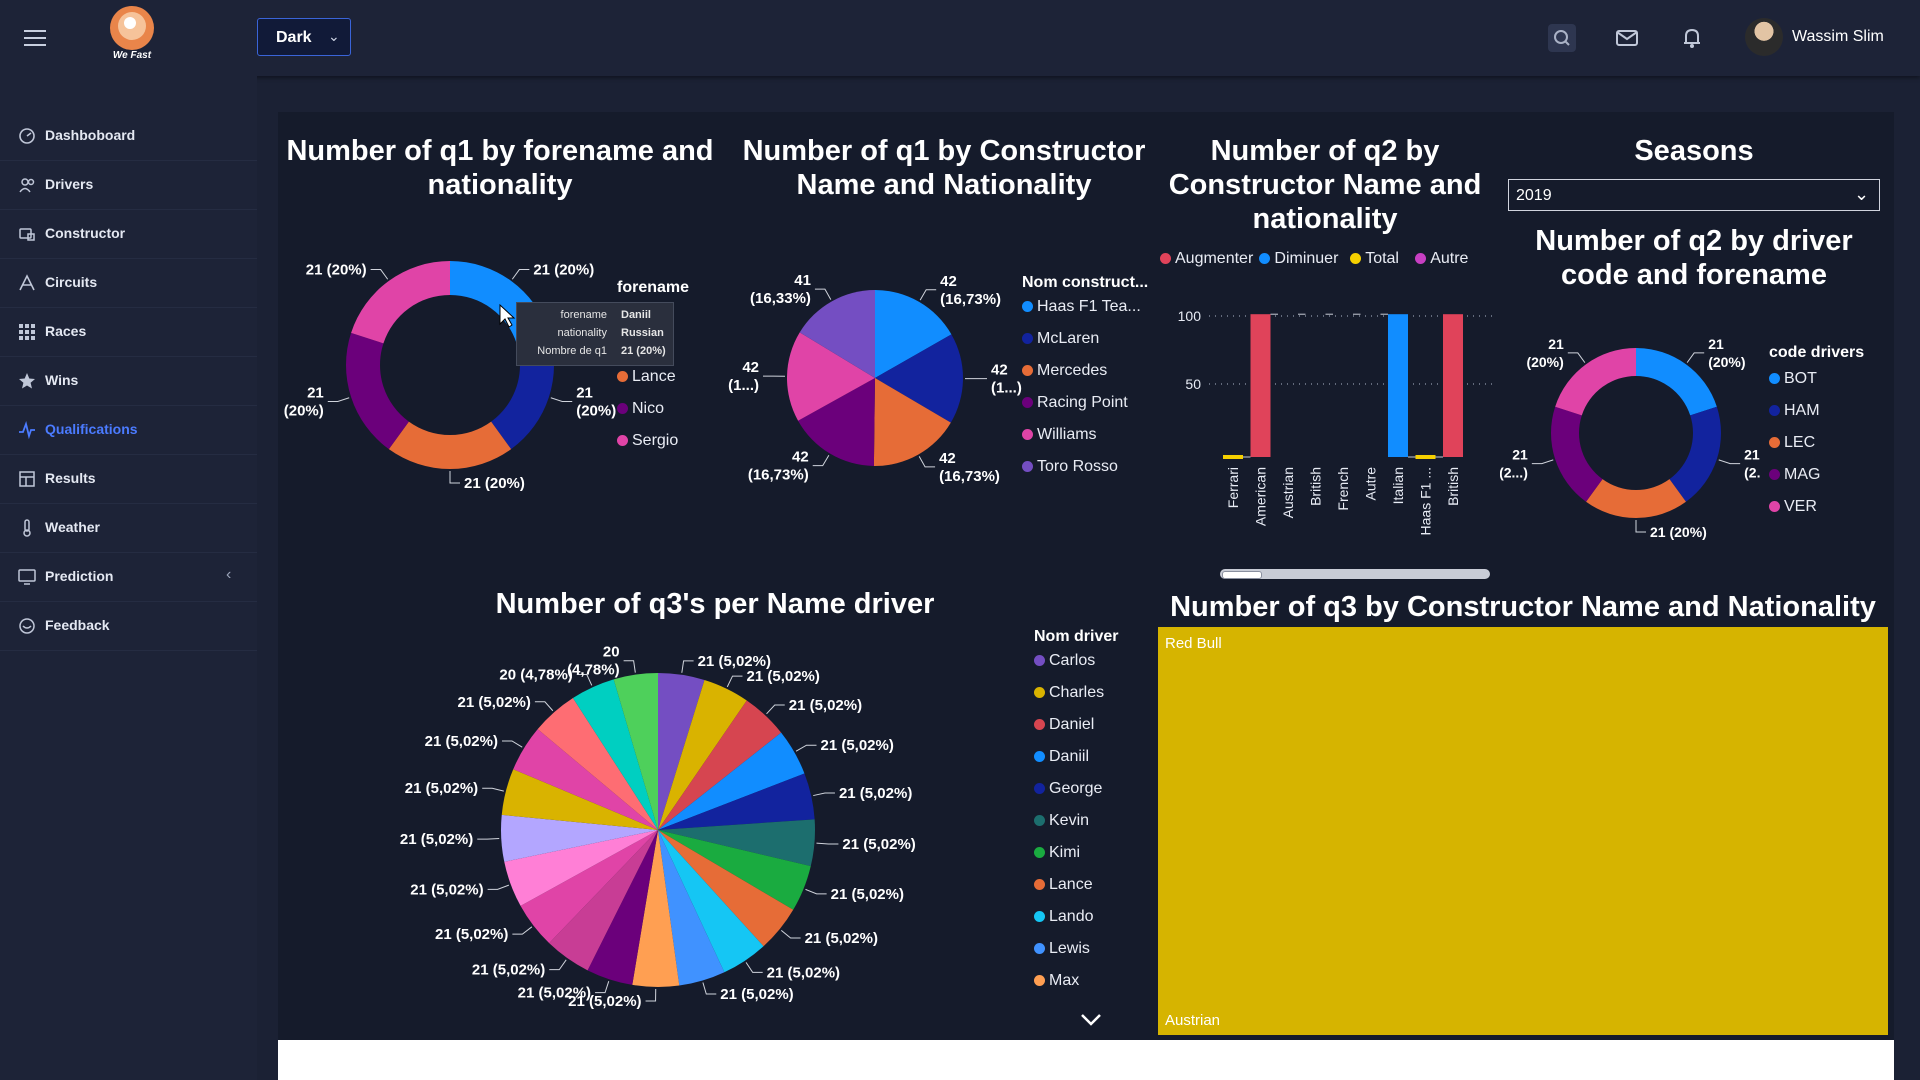 This screenshot has width=1920, height=1080. What do you see at coordinates (1061, 757) in the screenshot?
I see `legend-item: Daniil` at bounding box center [1061, 757].